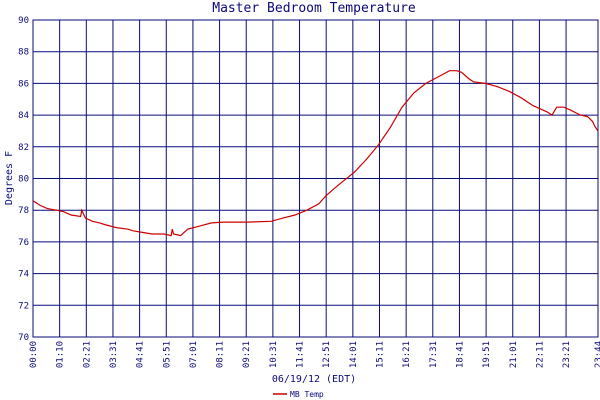  What do you see at coordinates (114, 354) in the screenshot?
I see `x-tick-label: 03:31` at bounding box center [114, 354].